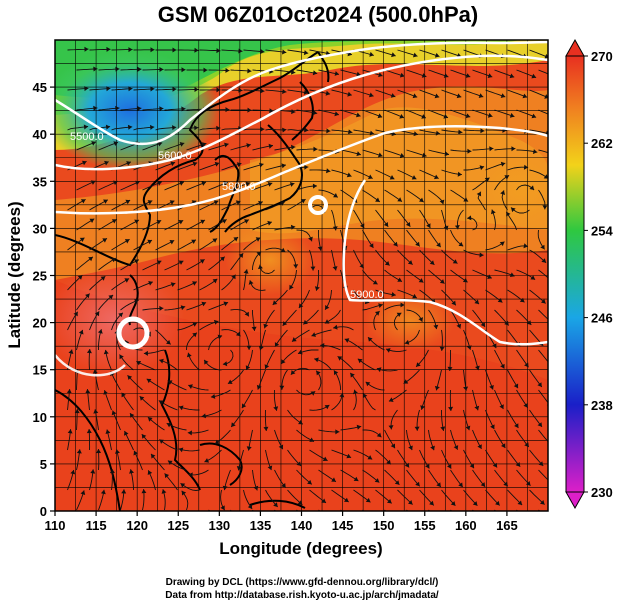 The width and height of the screenshot is (619, 605). Describe the element at coordinates (261, 525) in the screenshot. I see `x-tick-label: 135` at that location.